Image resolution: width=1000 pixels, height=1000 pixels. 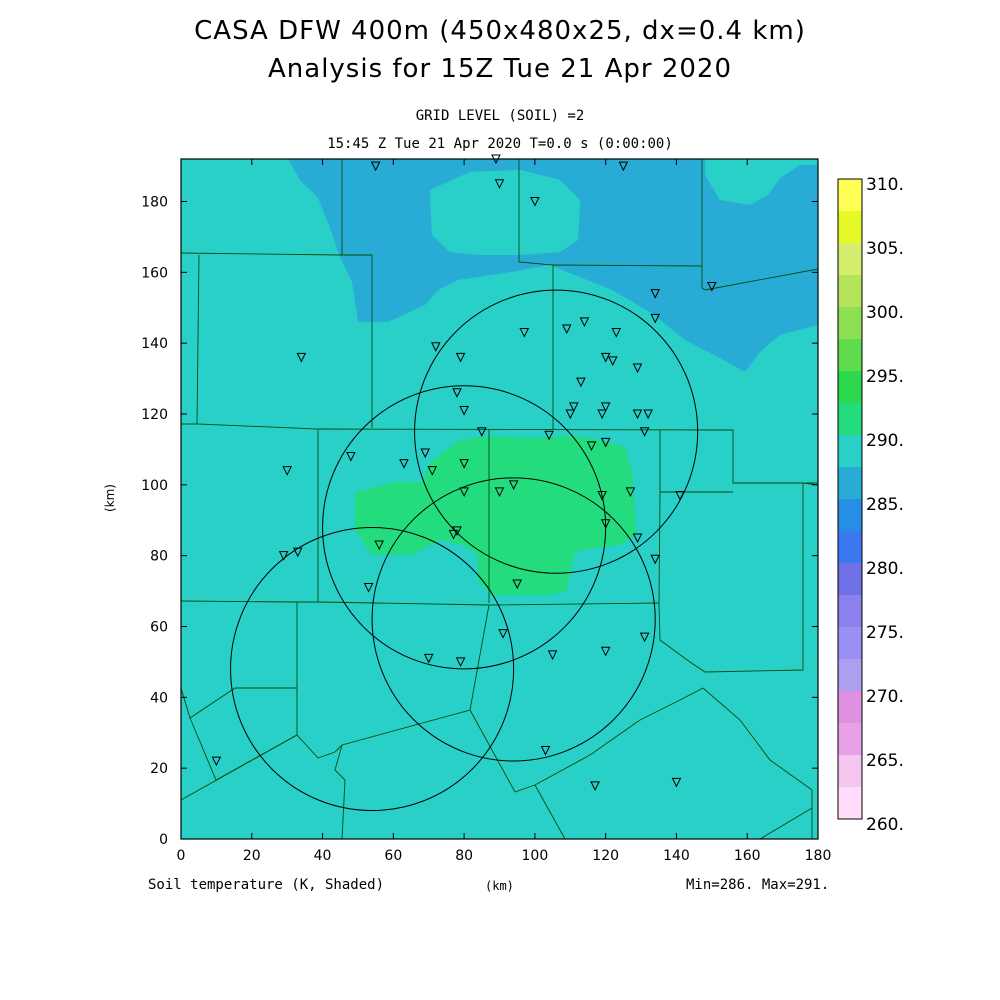 I want to click on shade-285-patch-east, so click(x=769, y=203).